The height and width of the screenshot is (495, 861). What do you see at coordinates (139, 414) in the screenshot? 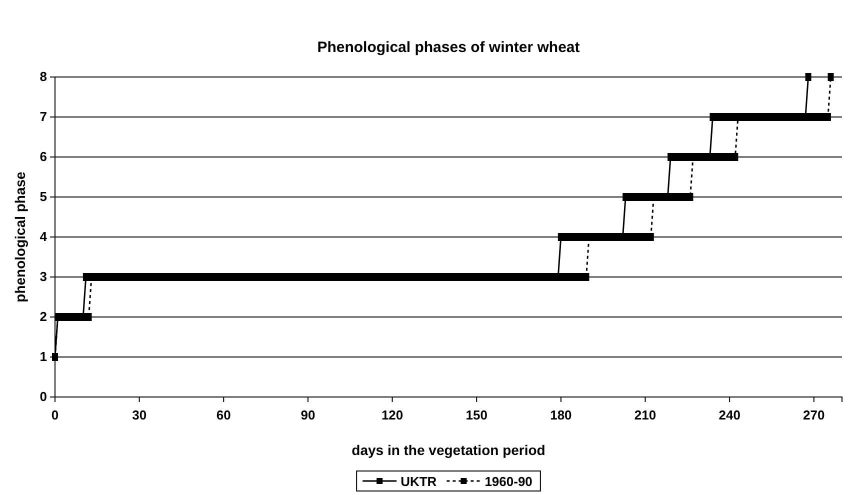
I see `x-tick-label: 30` at bounding box center [139, 414].